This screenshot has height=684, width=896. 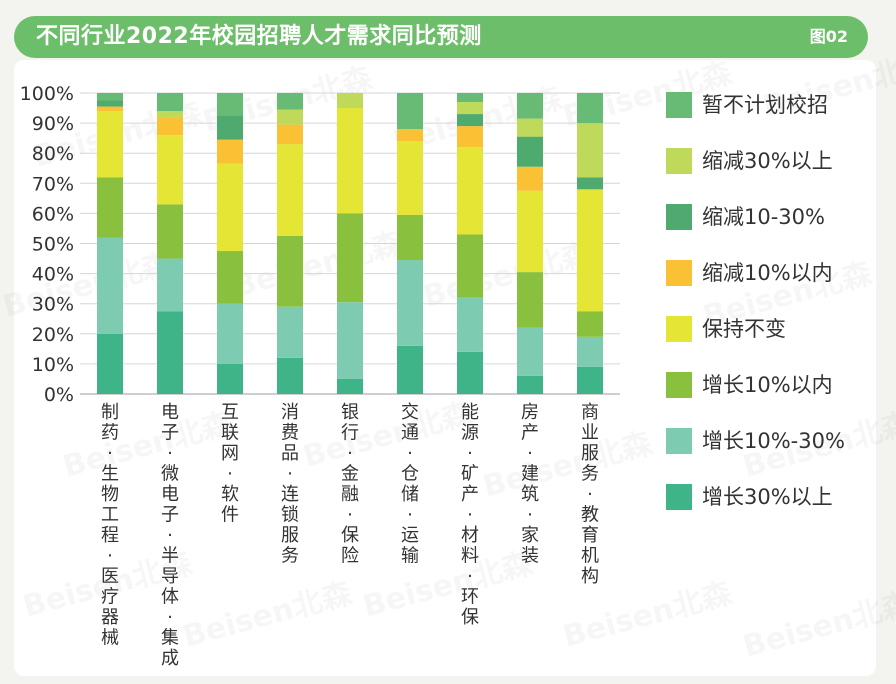 I want to click on legend-label: 缩减30%以上, so click(x=767, y=161).